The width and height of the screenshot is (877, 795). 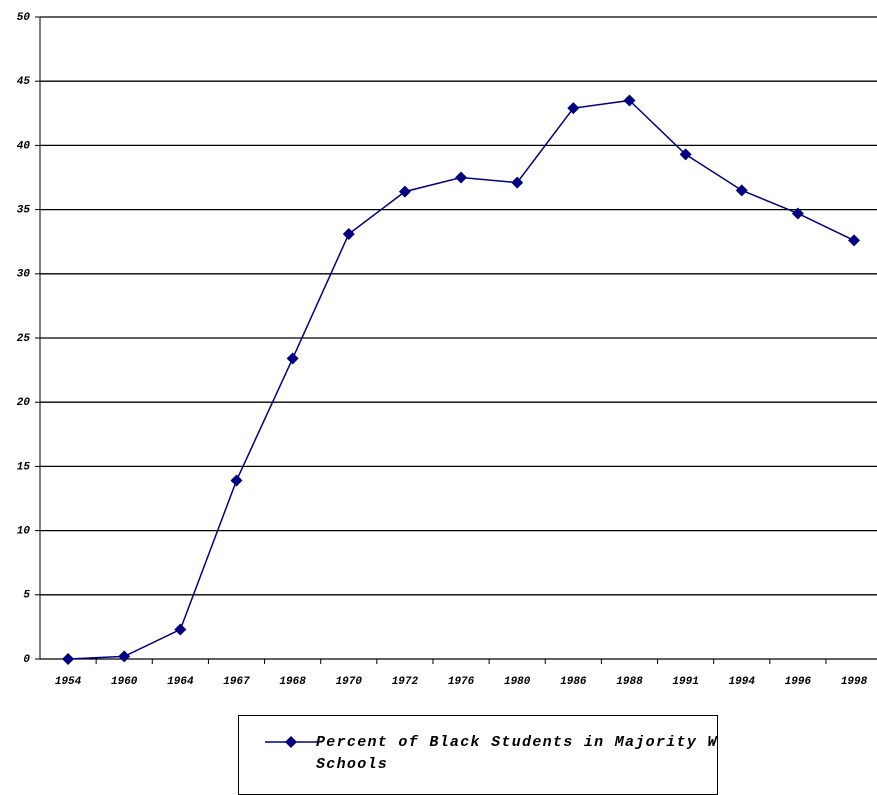 What do you see at coordinates (24, 467) in the screenshot?
I see `y-tick-label: 15` at bounding box center [24, 467].